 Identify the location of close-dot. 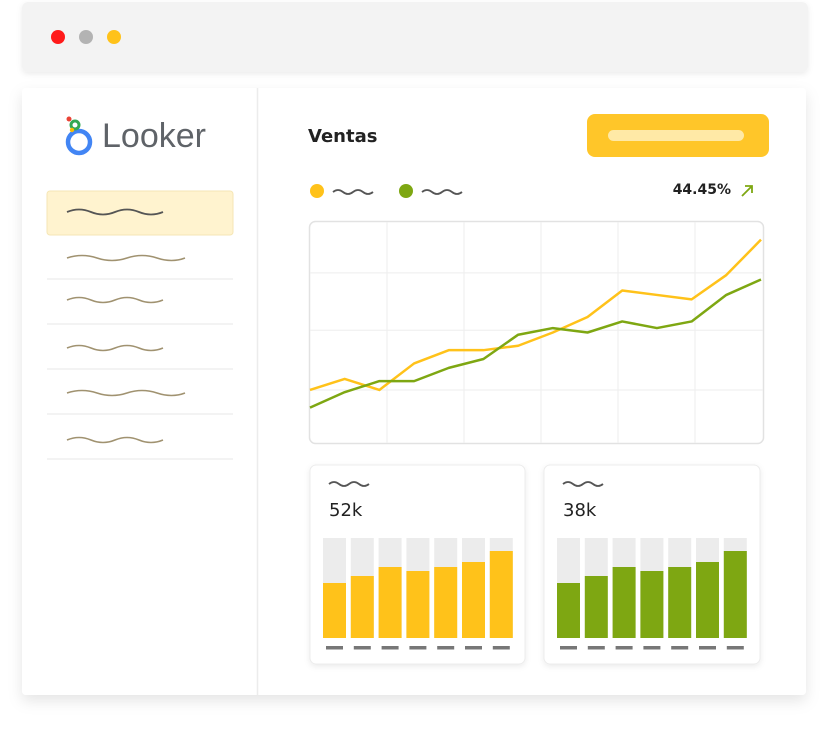
(58, 37).